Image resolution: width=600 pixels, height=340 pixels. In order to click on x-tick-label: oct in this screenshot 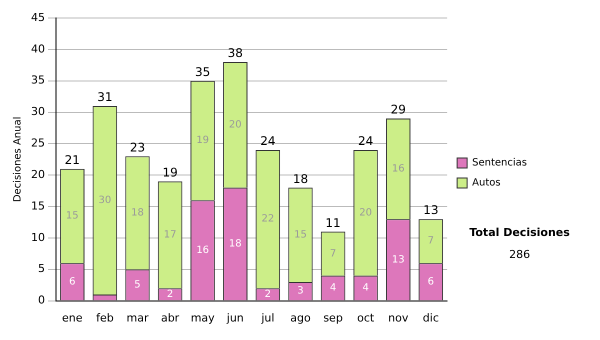, I will do `click(366, 317)`.